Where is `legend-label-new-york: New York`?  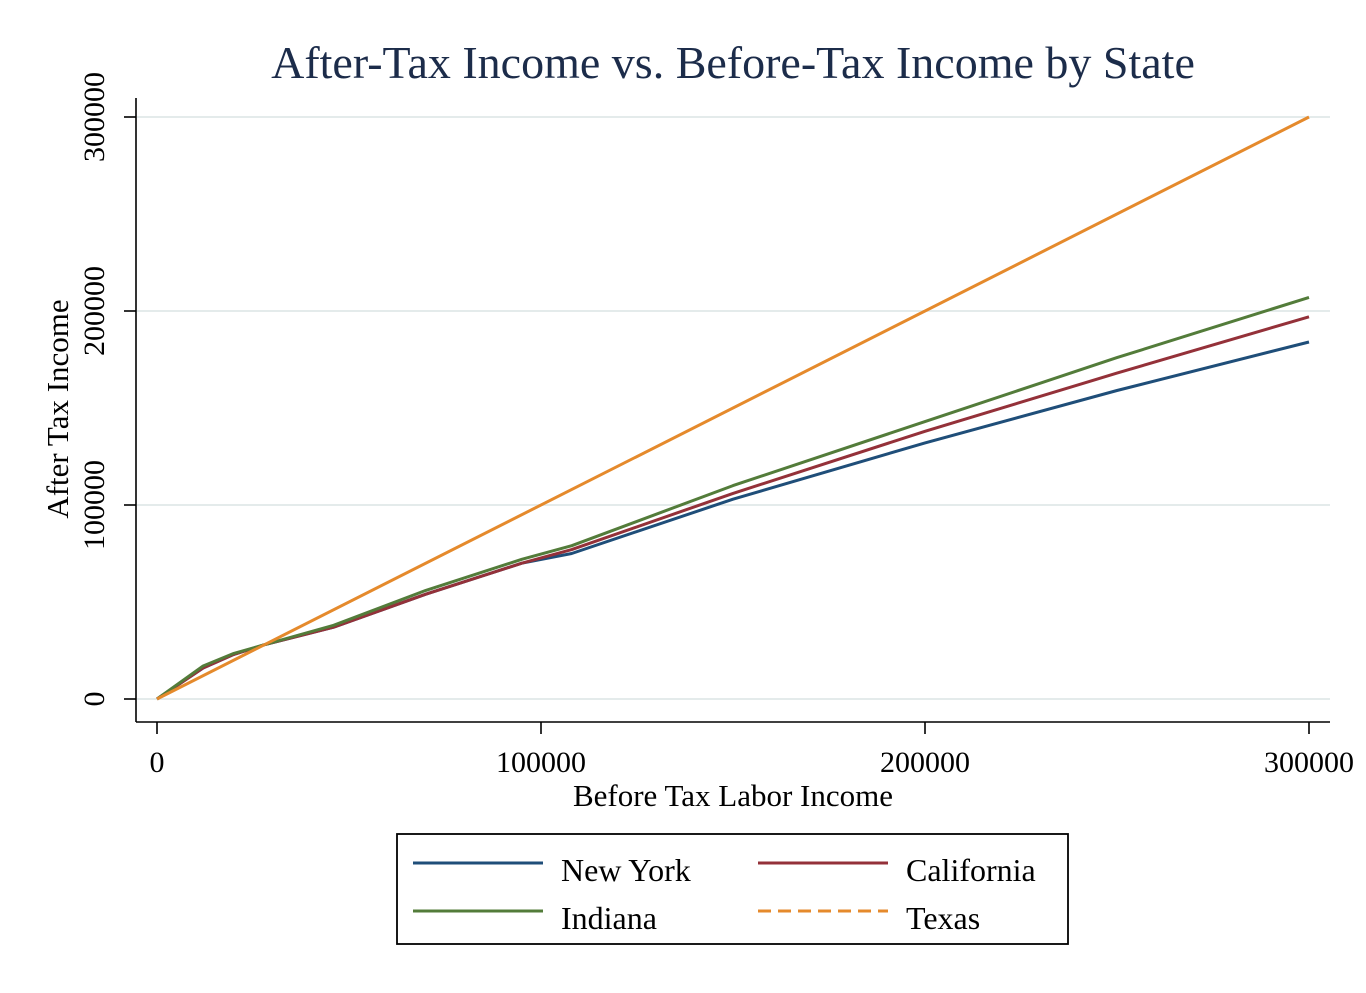 legend-label-new-york: New York is located at coordinates (626, 870).